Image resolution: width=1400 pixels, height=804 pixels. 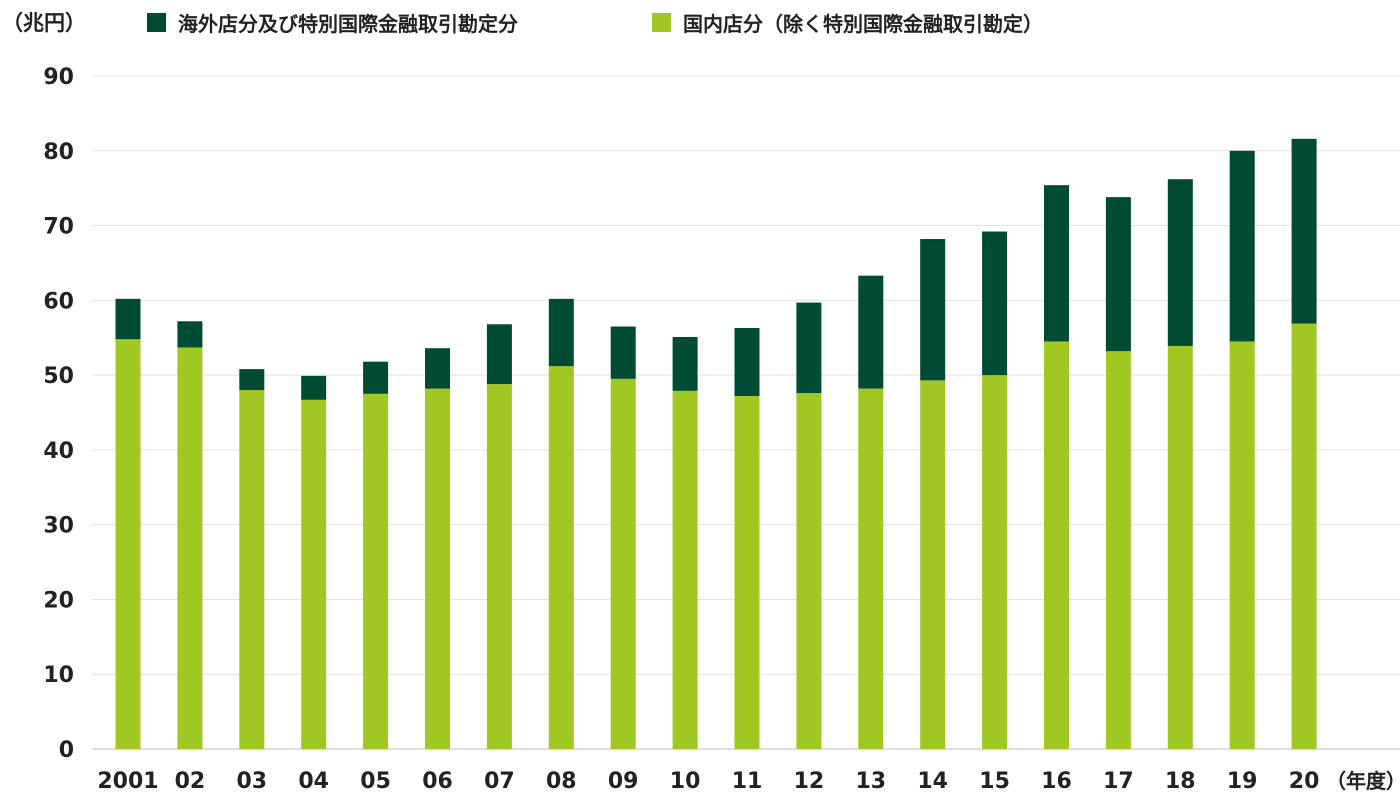 What do you see at coordinates (747, 781) in the screenshot?
I see `x-tick-label: 11` at bounding box center [747, 781].